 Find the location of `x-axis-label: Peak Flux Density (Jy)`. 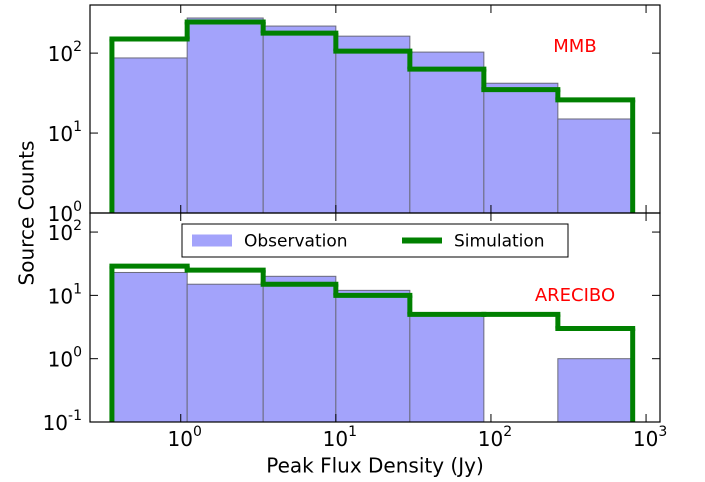

x-axis-label: Peak Flux Density (Jy) is located at coordinates (375, 466).